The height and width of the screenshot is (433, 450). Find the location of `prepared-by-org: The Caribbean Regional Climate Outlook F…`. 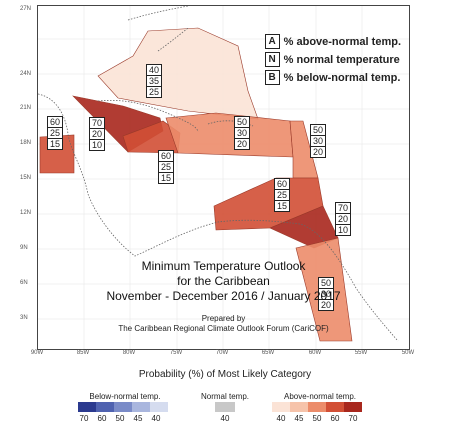

prepared-by-org: The Caribbean Regional Climate Outlook F… is located at coordinates (223, 328).